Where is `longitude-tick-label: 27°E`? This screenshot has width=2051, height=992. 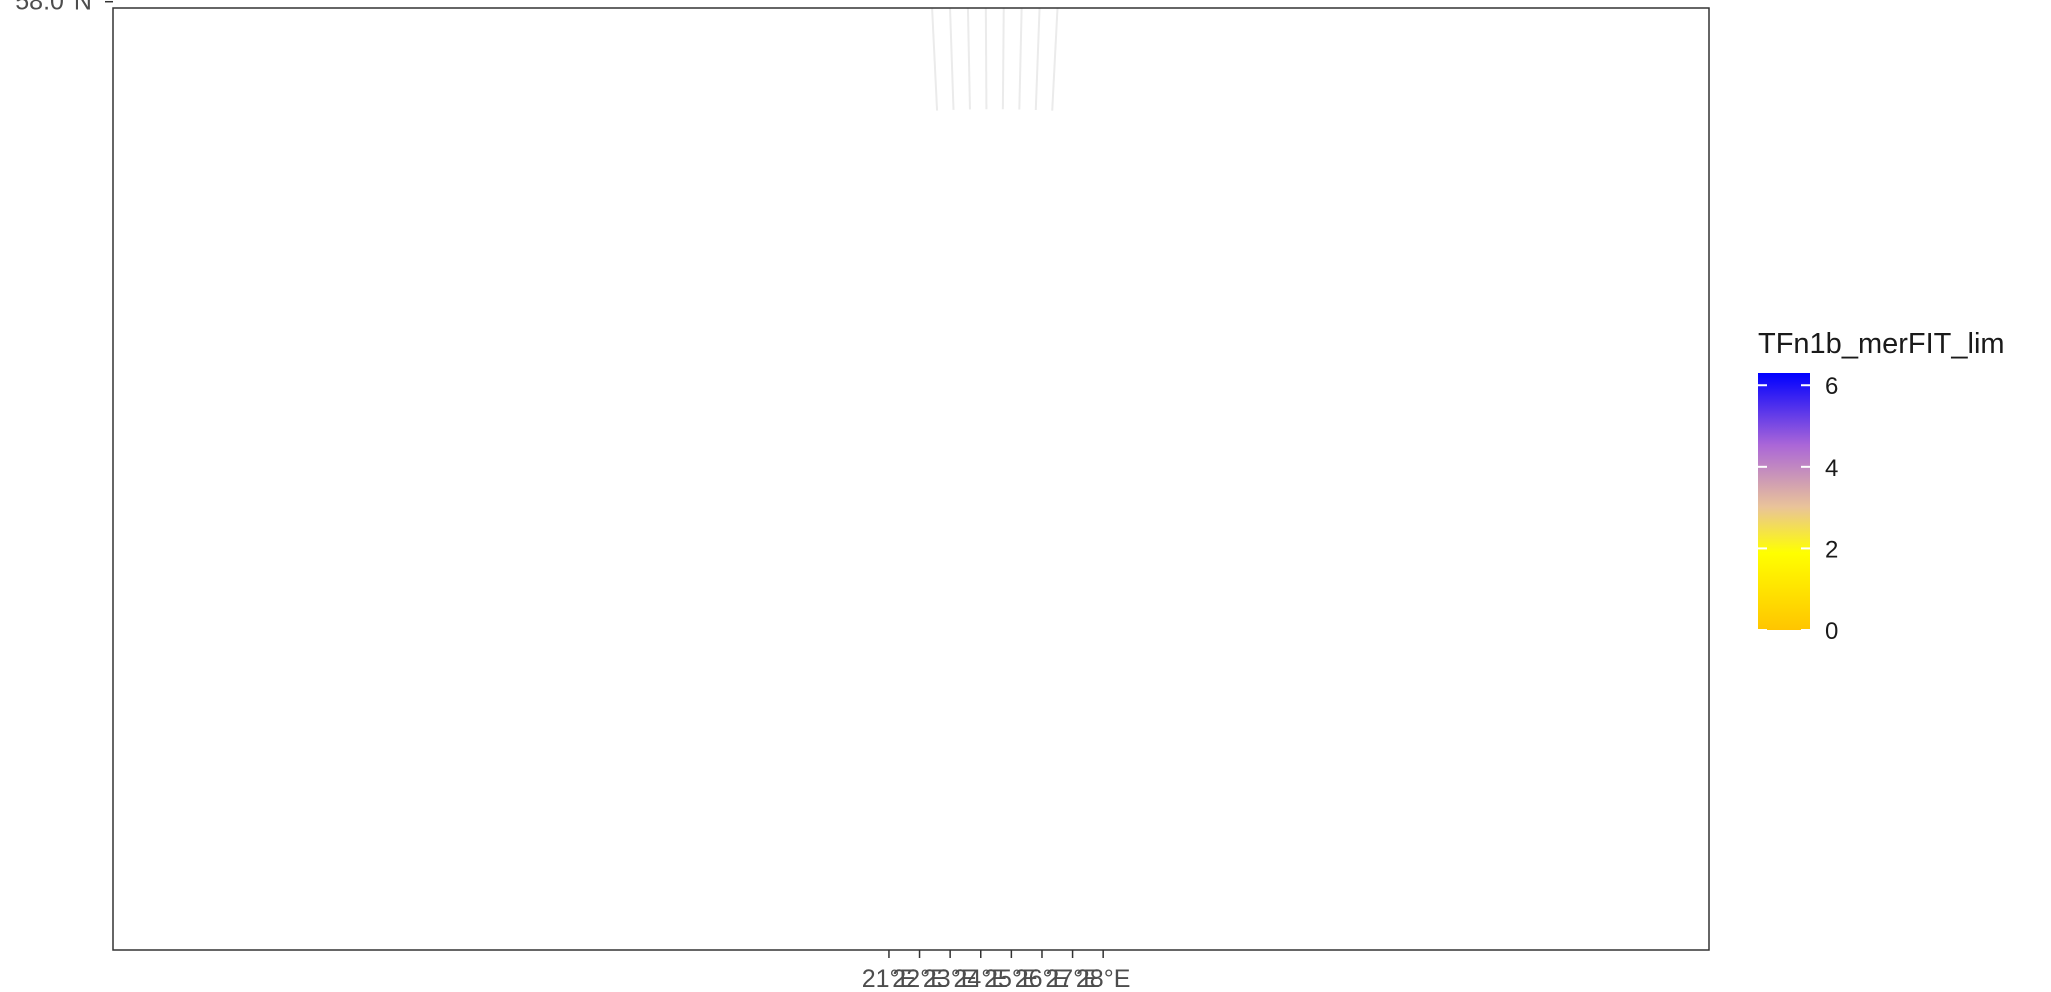
longitude-tick-label: 27°E is located at coordinates (1072, 978).